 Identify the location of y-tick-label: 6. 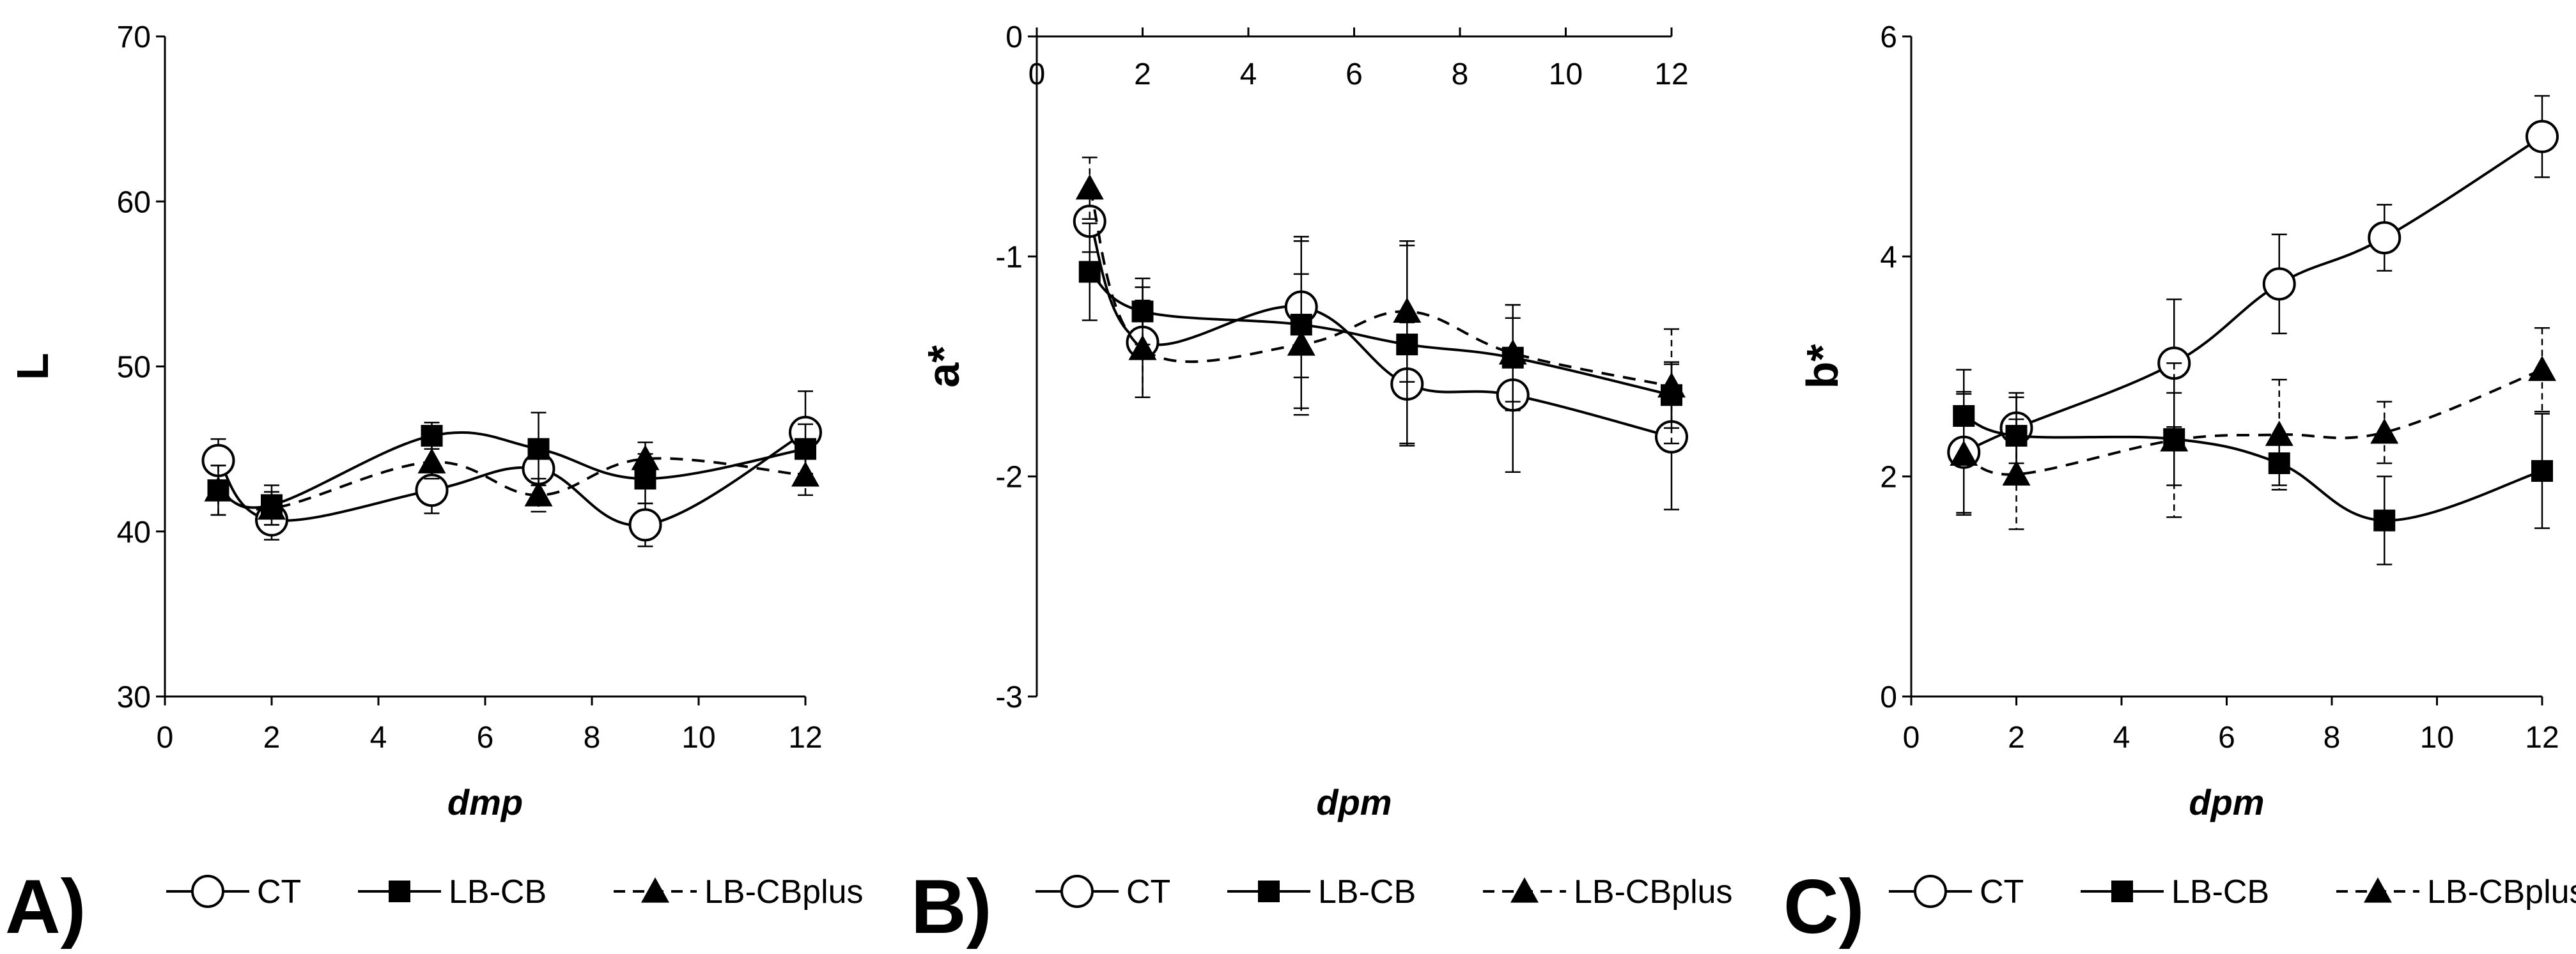
(1889, 37).